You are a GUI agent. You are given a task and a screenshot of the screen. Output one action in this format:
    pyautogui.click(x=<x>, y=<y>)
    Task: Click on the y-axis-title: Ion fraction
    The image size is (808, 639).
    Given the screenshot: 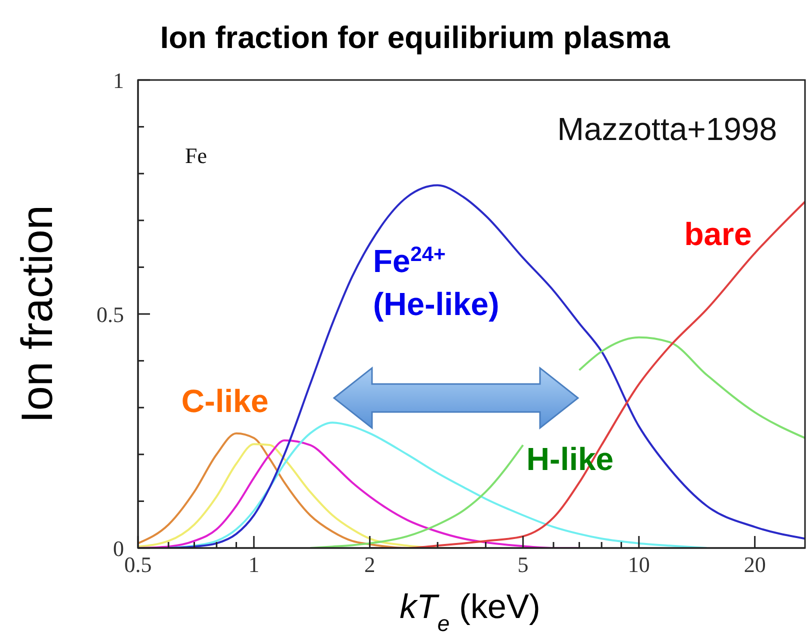 What is the action you would take?
    pyautogui.click(x=37, y=314)
    